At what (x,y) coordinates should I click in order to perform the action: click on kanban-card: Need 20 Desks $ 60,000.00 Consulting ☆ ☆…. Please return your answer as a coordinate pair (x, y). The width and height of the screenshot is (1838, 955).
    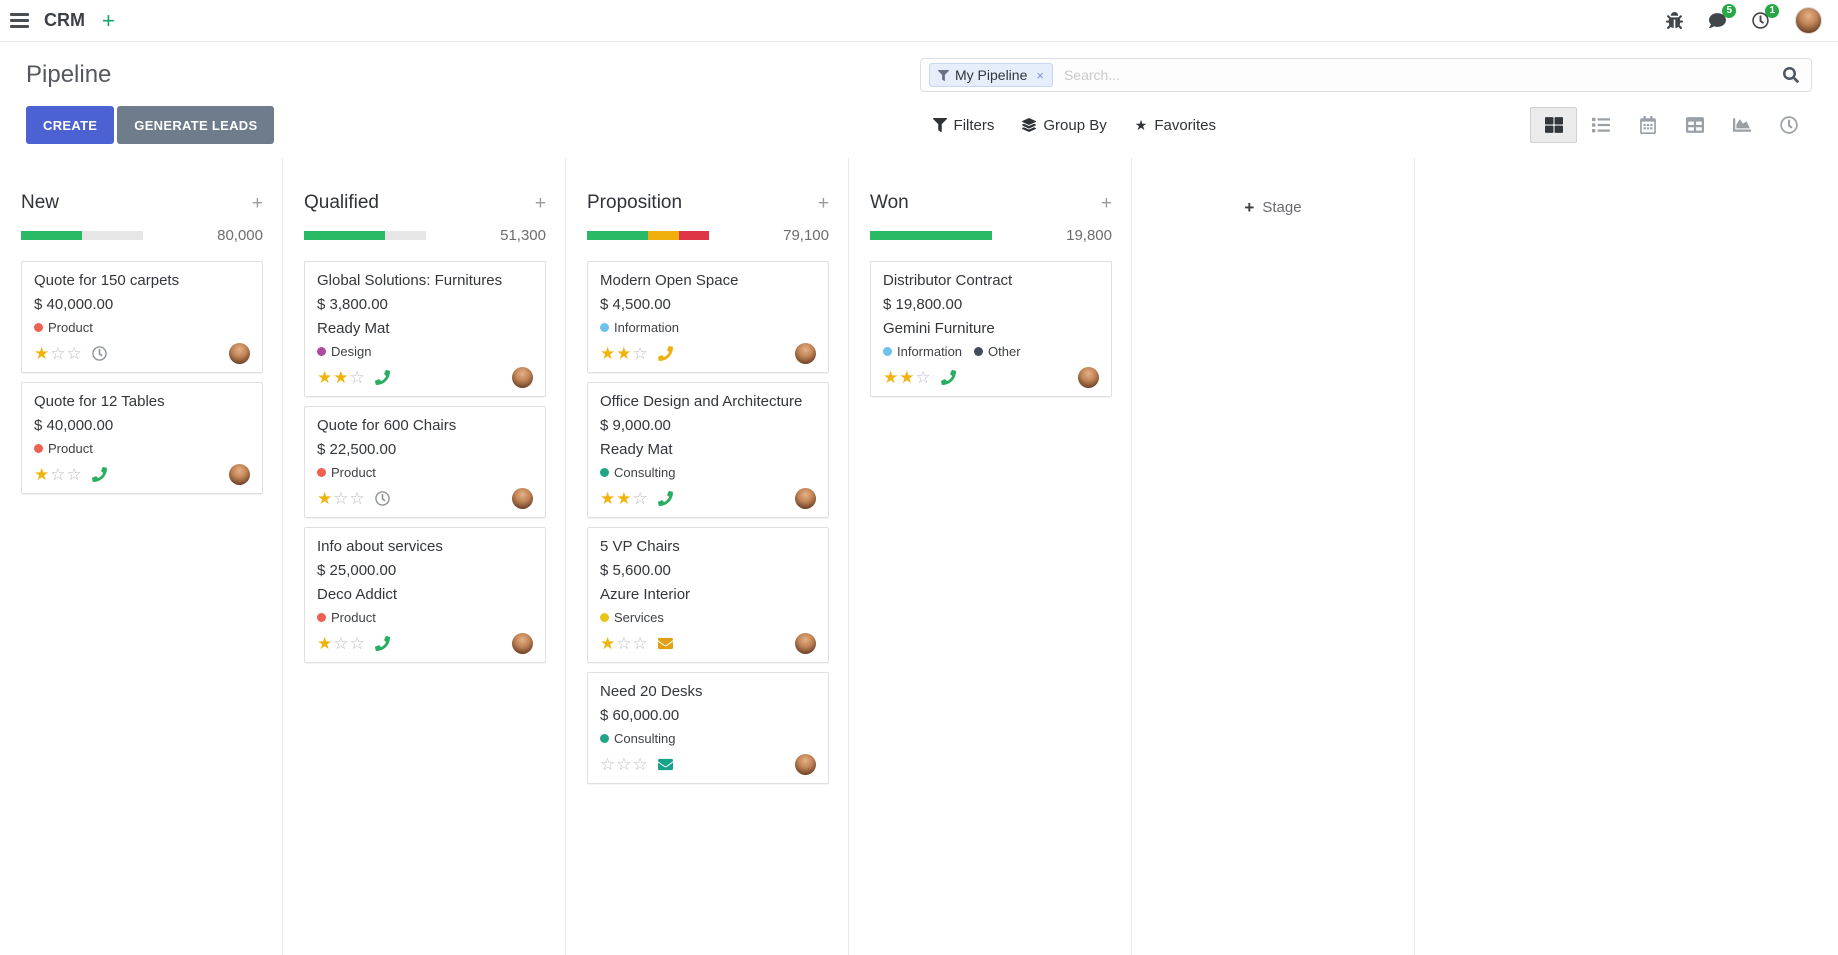
    Looking at the image, I should click on (708, 728).